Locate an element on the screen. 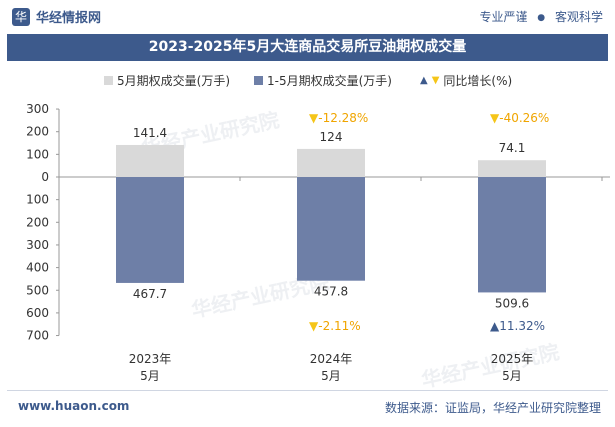 Image resolution: width=615 pixels, height=427 pixels. chart-title: 2023-2025年5月大连商品交易所豆油期权成交量 is located at coordinates (307, 47).